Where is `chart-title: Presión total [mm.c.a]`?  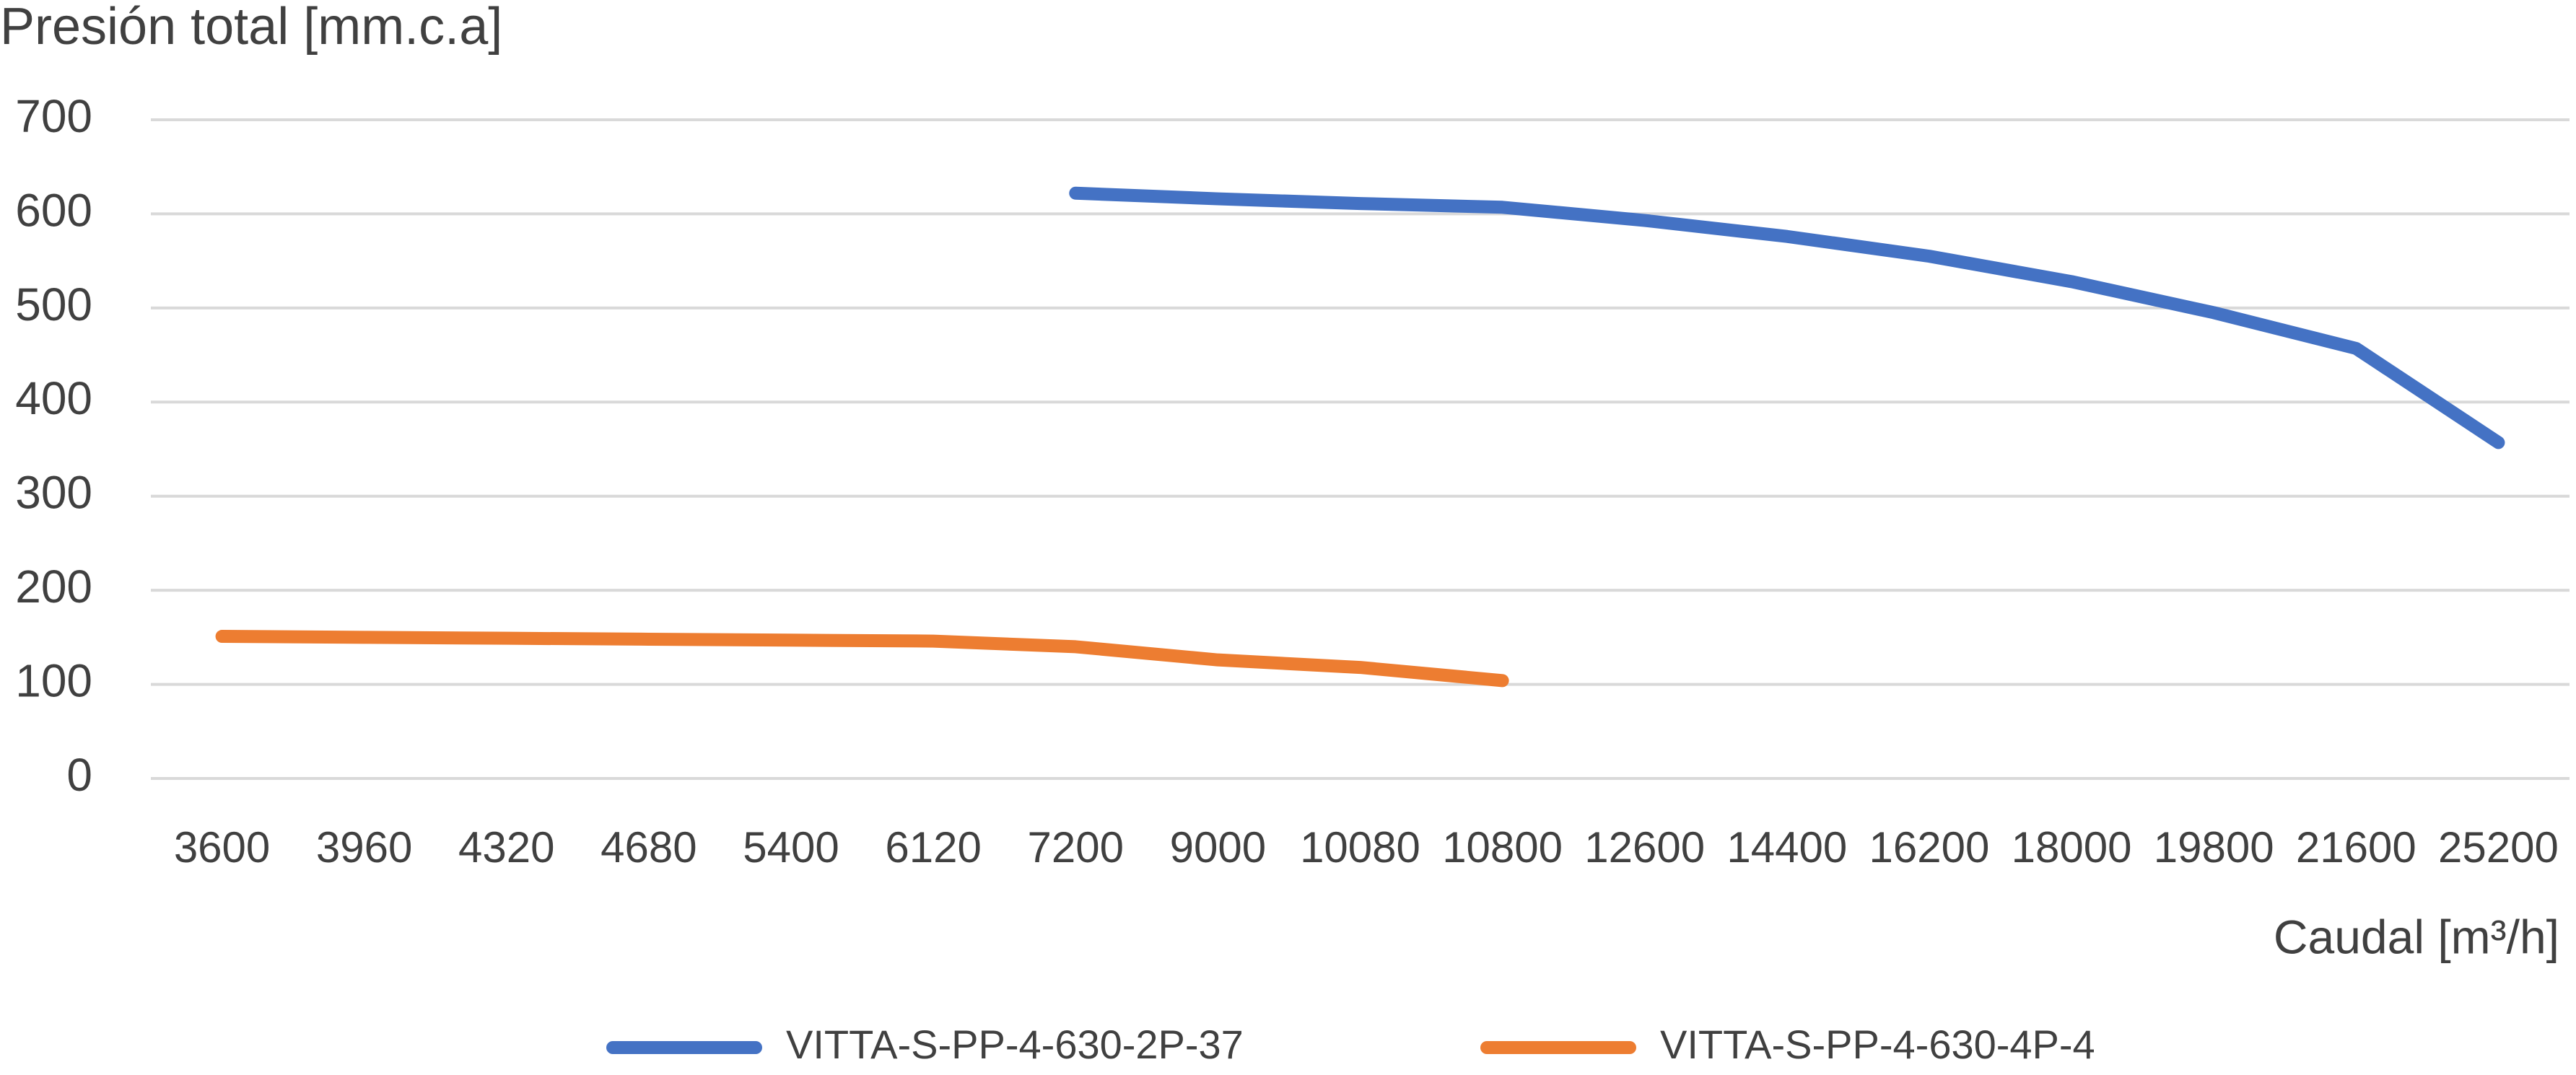 chart-title: Presión total [mm.c.a] is located at coordinates (251, 28).